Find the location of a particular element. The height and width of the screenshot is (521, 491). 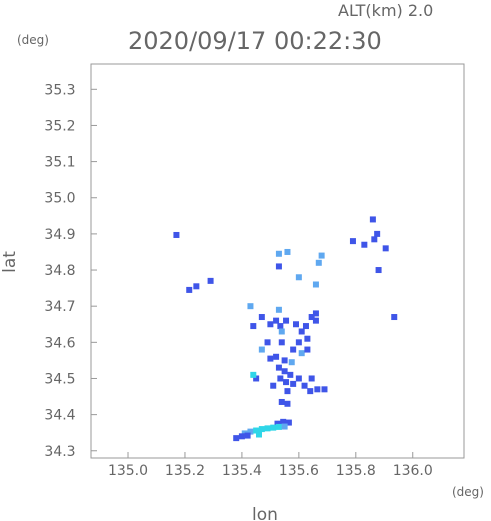

x-tick-label: 135.0 is located at coordinates (128, 471).